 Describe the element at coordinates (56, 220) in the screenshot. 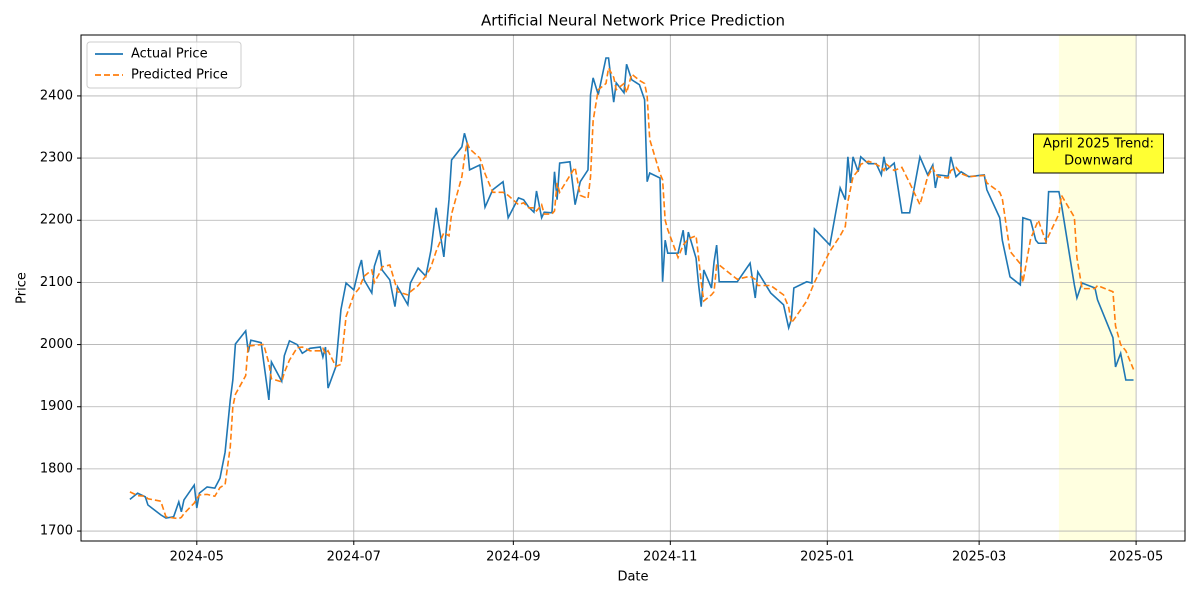

I see `y-tick-label: 2200` at that location.